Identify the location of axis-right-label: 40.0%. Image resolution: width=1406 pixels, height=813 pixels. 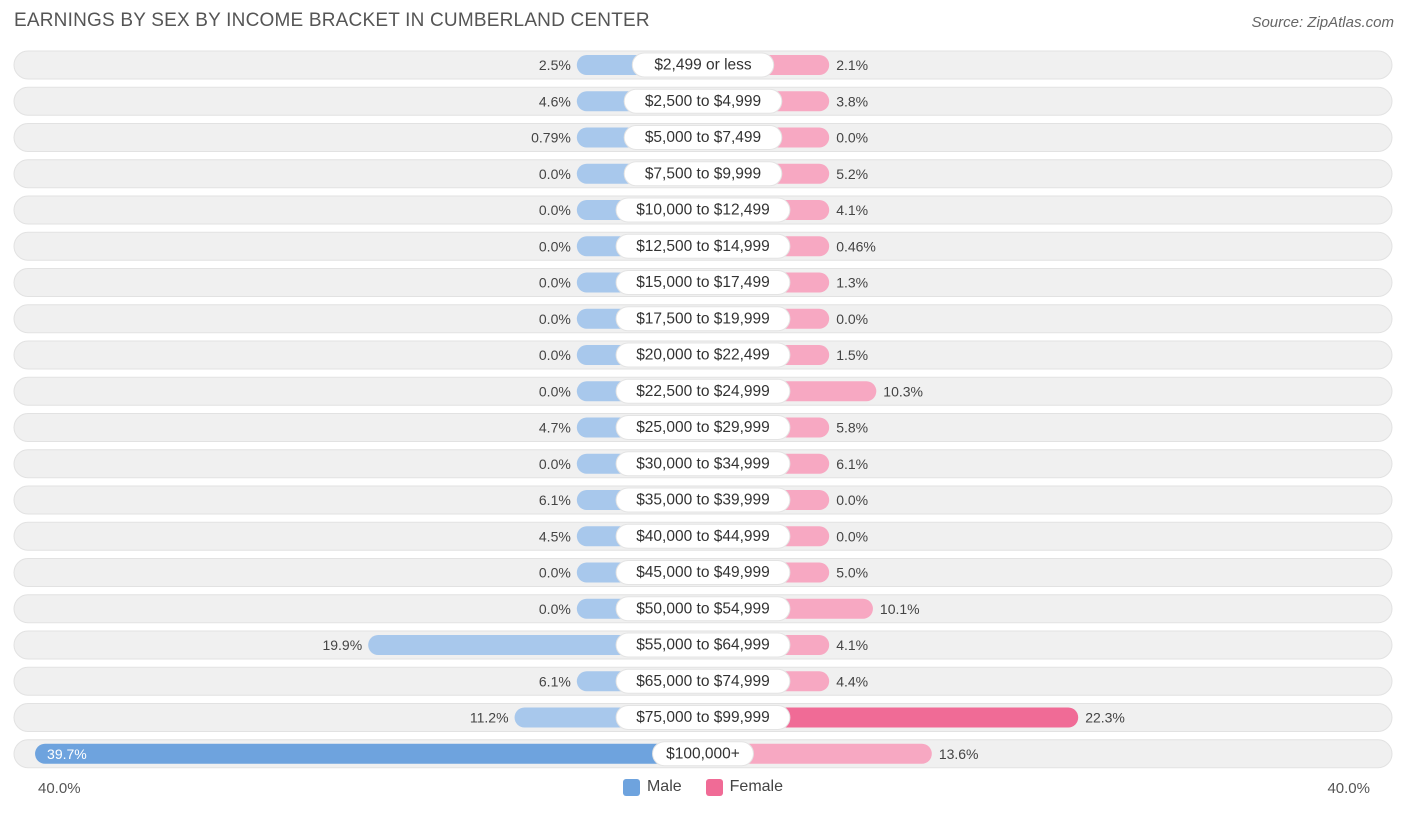
(1348, 788).